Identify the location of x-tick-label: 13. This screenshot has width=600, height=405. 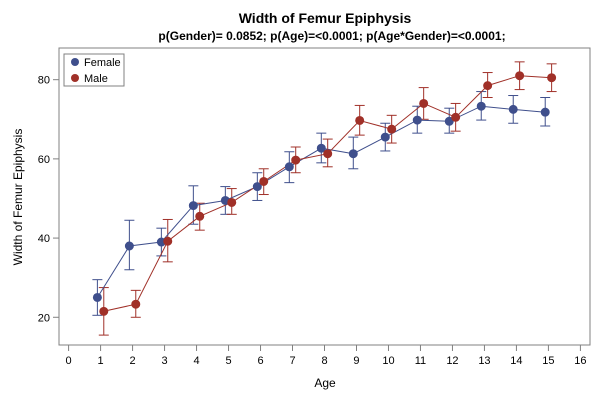
(484, 361).